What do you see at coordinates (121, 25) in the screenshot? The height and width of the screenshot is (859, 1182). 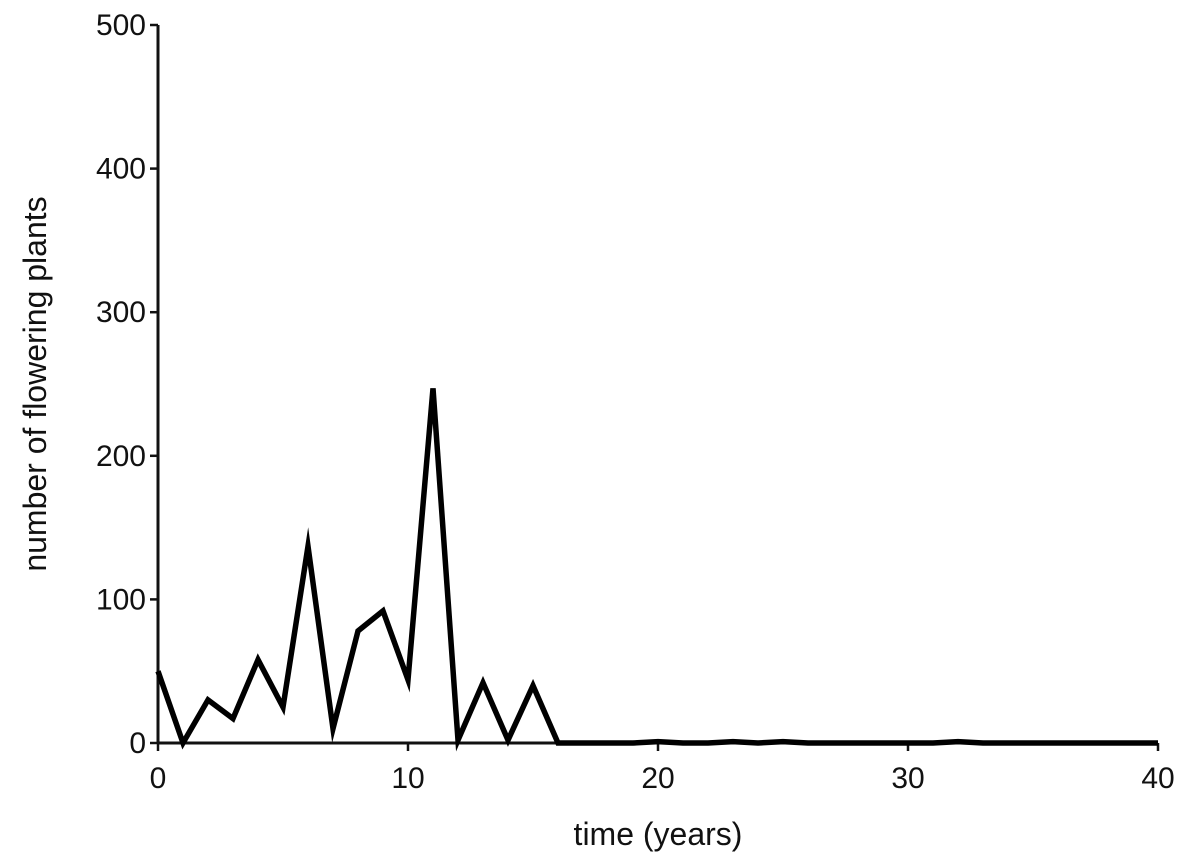 I see `y-tick-label: 500` at bounding box center [121, 25].